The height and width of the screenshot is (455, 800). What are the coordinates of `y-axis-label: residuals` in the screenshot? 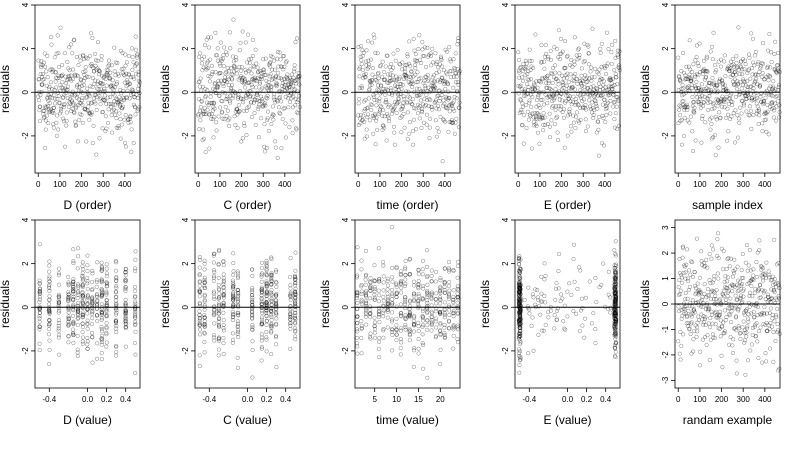 It's located at (325, 89).